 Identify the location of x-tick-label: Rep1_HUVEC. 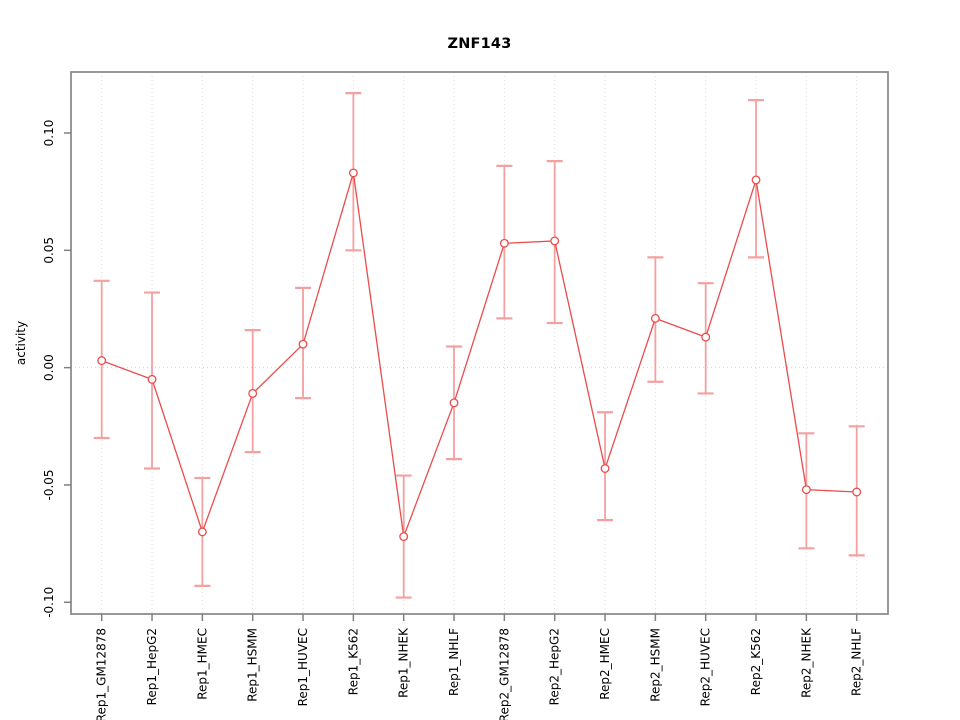
(303, 667).